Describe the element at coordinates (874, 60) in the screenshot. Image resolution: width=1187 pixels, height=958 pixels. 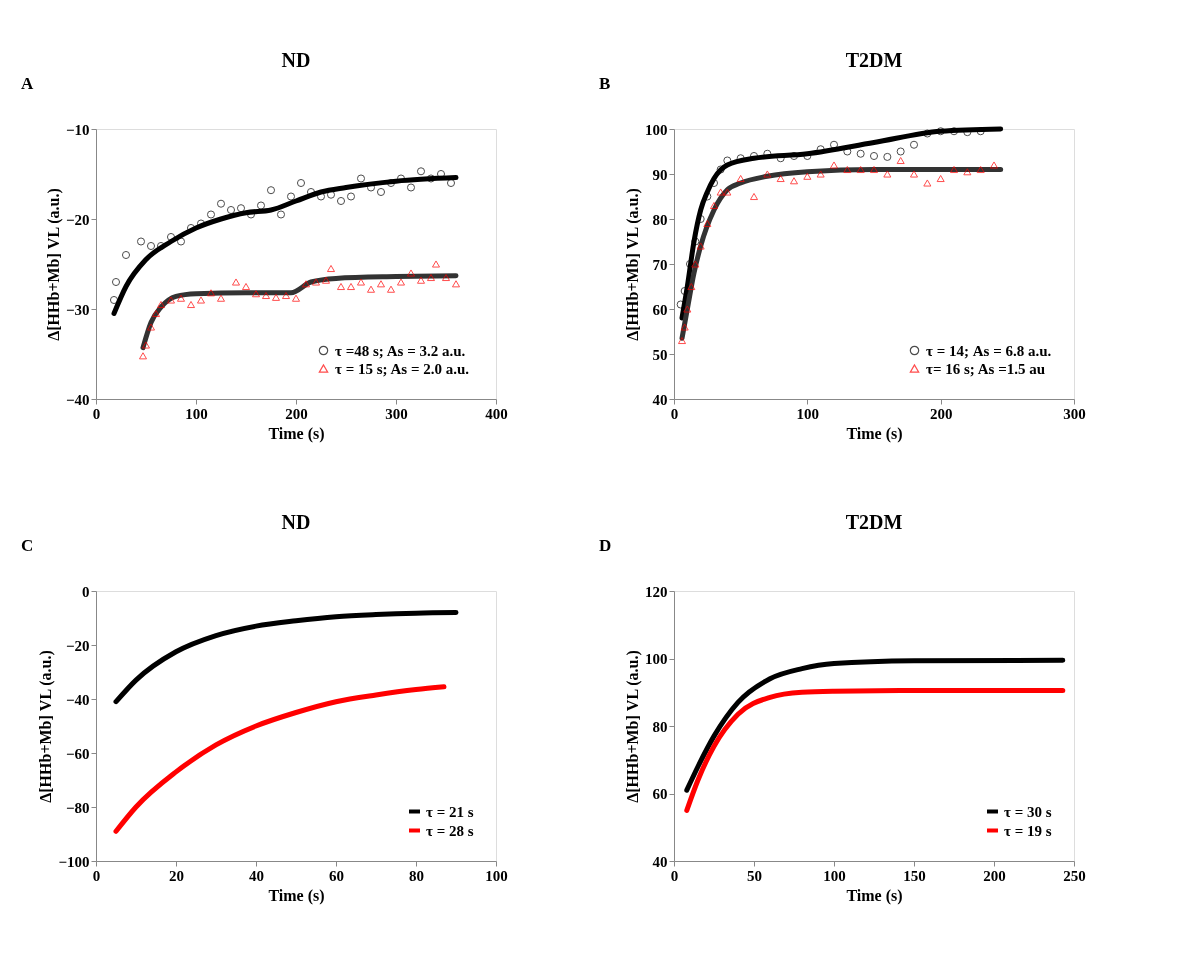
I see `chart-title: T2DM` at that location.